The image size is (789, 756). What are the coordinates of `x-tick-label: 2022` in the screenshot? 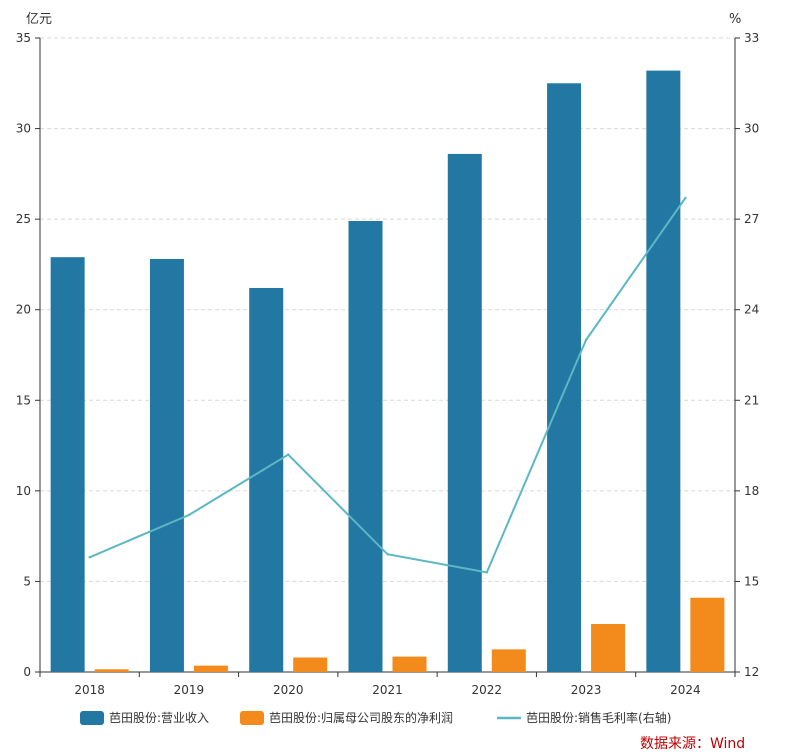 It's located at (487, 690).